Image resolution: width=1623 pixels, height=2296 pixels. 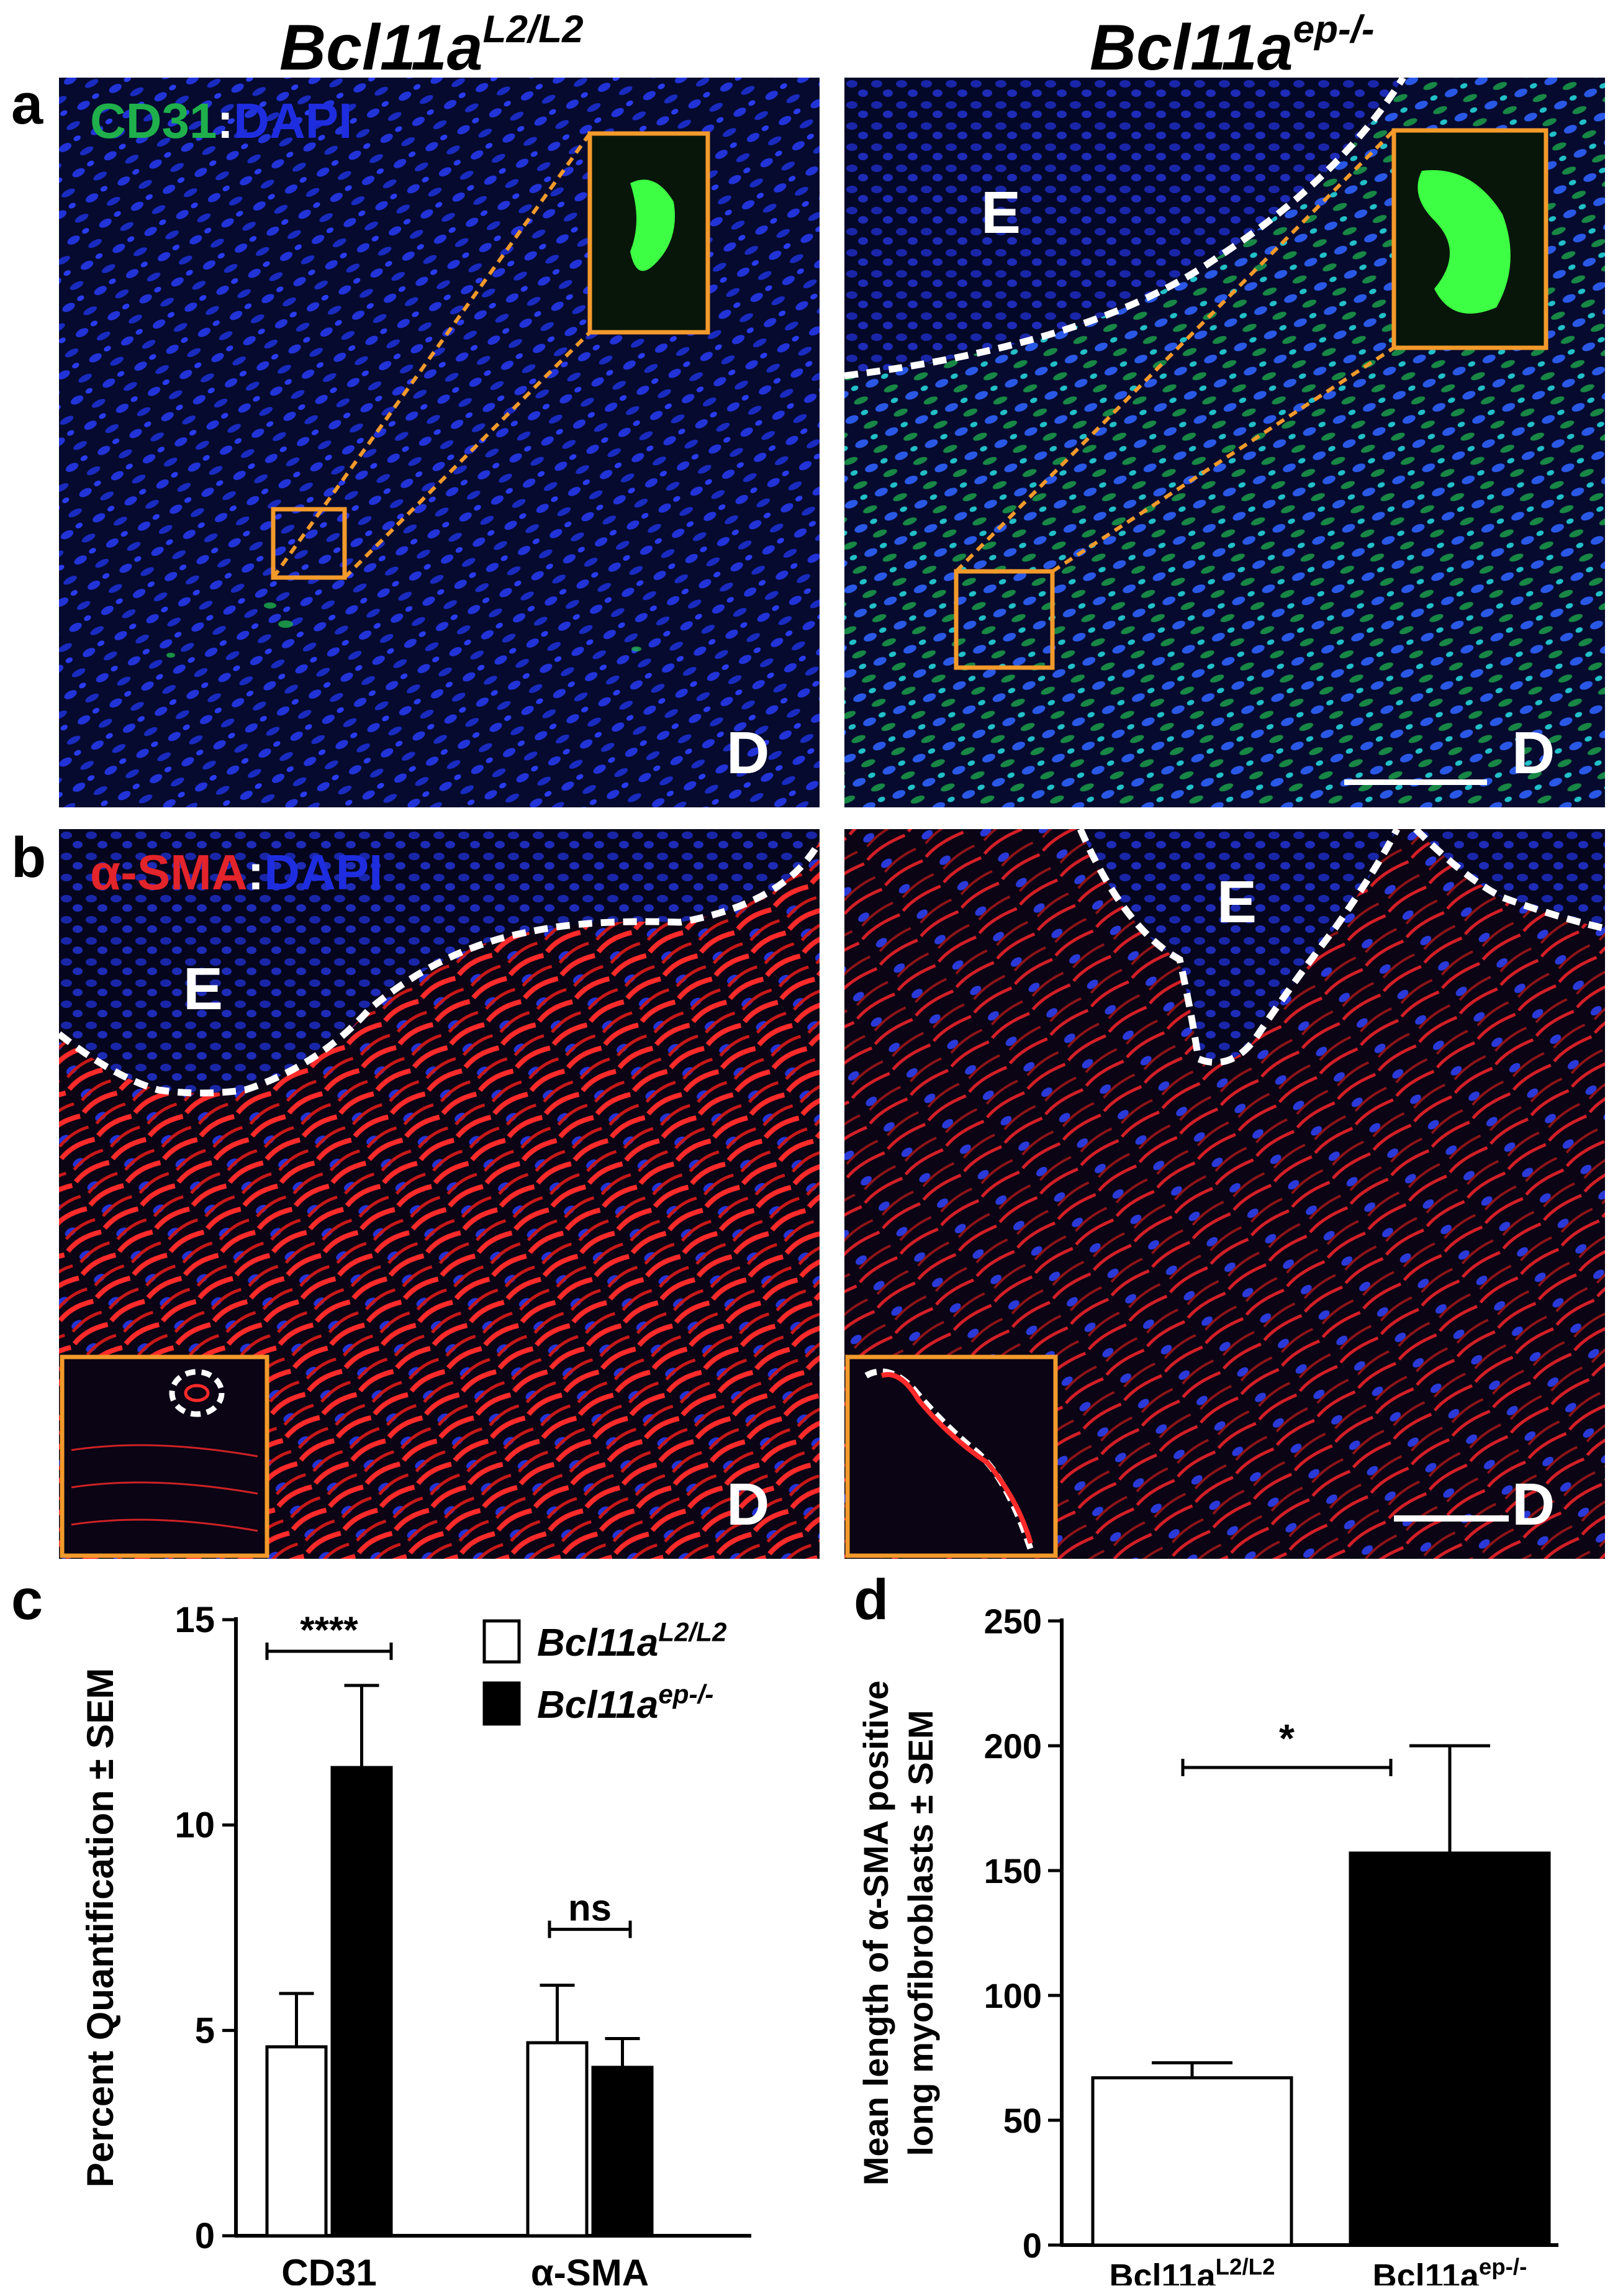 What do you see at coordinates (1191, 48) in the screenshot?
I see `column-title-knockout-main: Bcl11a` at bounding box center [1191, 48].